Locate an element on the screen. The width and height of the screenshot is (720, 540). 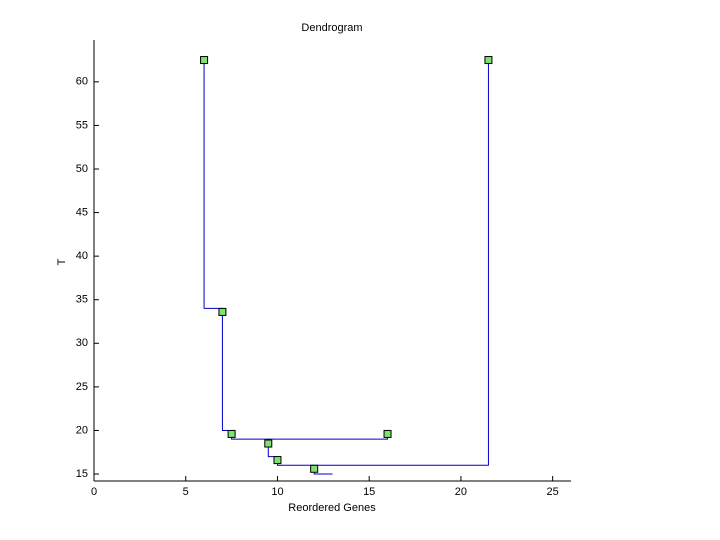
x-axis-label: Reordered Genes is located at coordinates (332, 508).